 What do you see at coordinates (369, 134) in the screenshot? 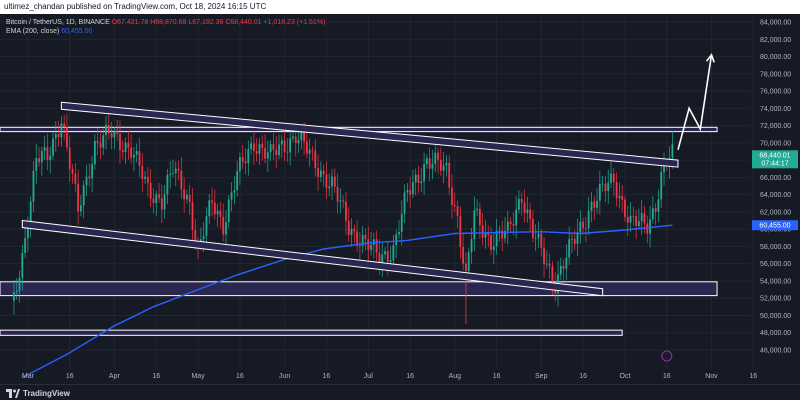
I see `channel-upper-band` at bounding box center [369, 134].